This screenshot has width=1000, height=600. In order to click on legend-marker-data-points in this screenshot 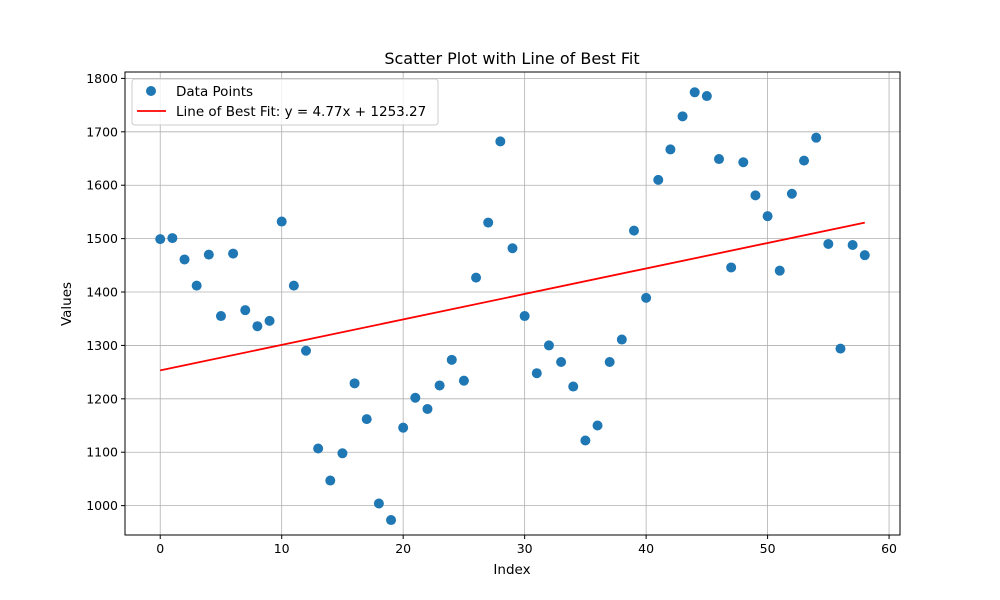, I will do `click(151, 91)`.